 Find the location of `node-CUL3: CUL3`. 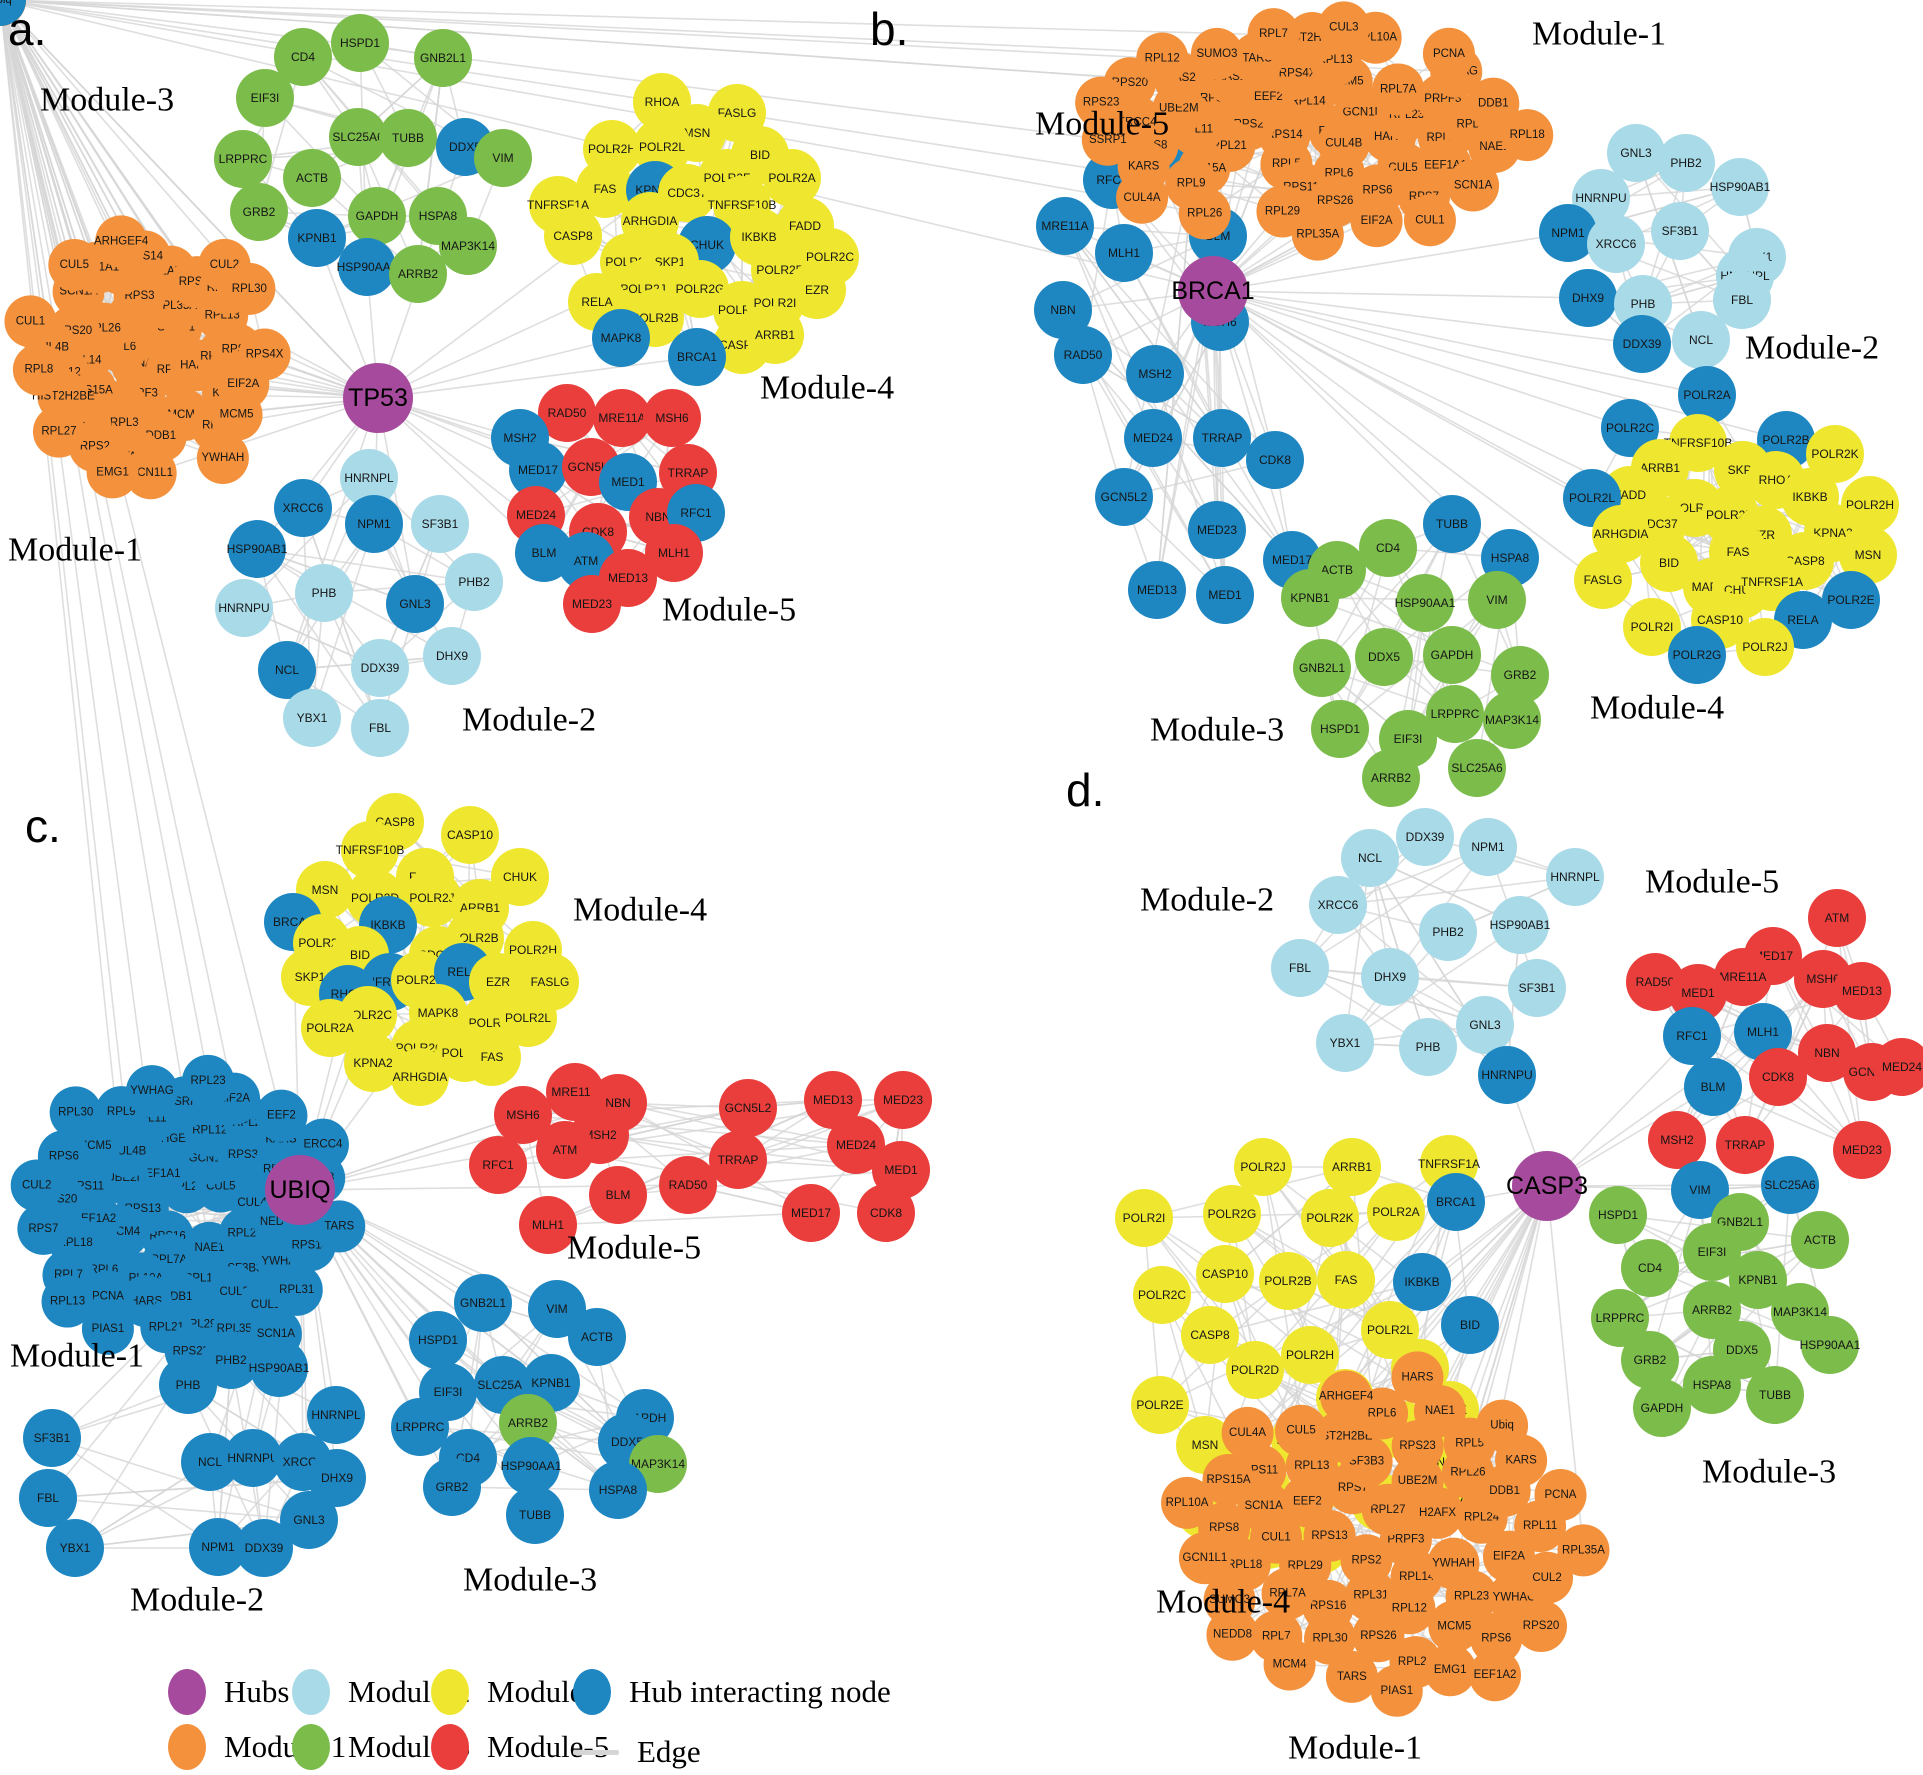

node-CUL3: CUL3 is located at coordinates (1343, 27).